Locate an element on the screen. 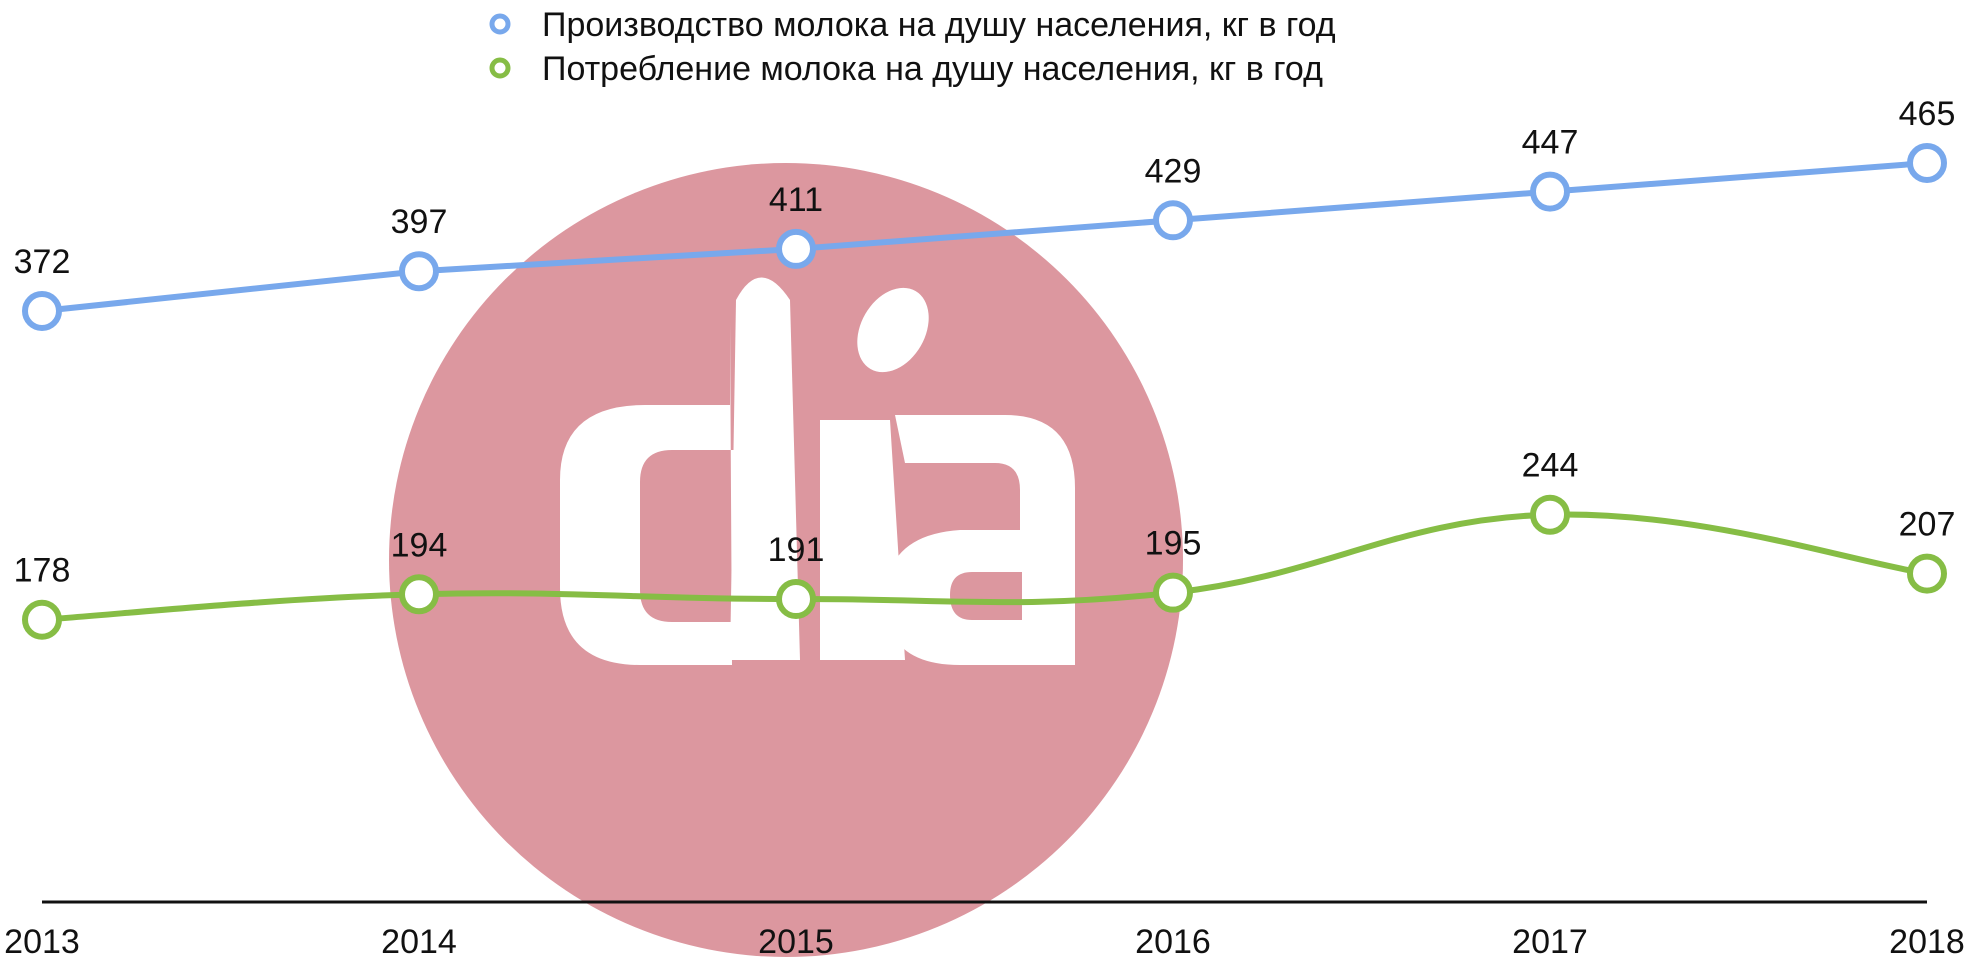  data-label: 207 is located at coordinates (1927, 525).